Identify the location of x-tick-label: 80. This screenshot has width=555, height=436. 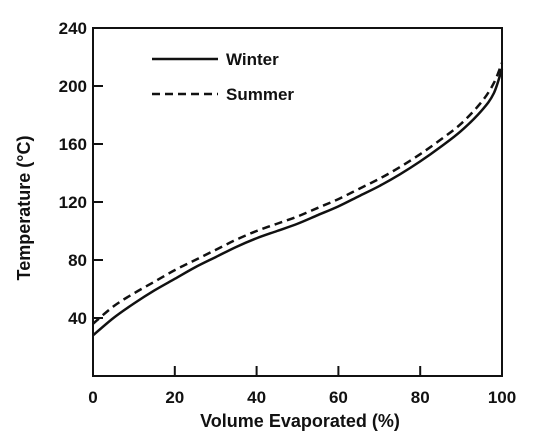
(420, 397).